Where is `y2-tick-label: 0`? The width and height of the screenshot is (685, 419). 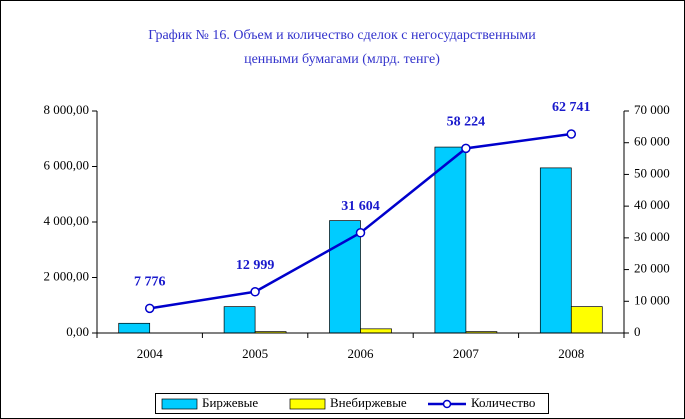 y2-tick-label: 0 is located at coordinates (637, 331).